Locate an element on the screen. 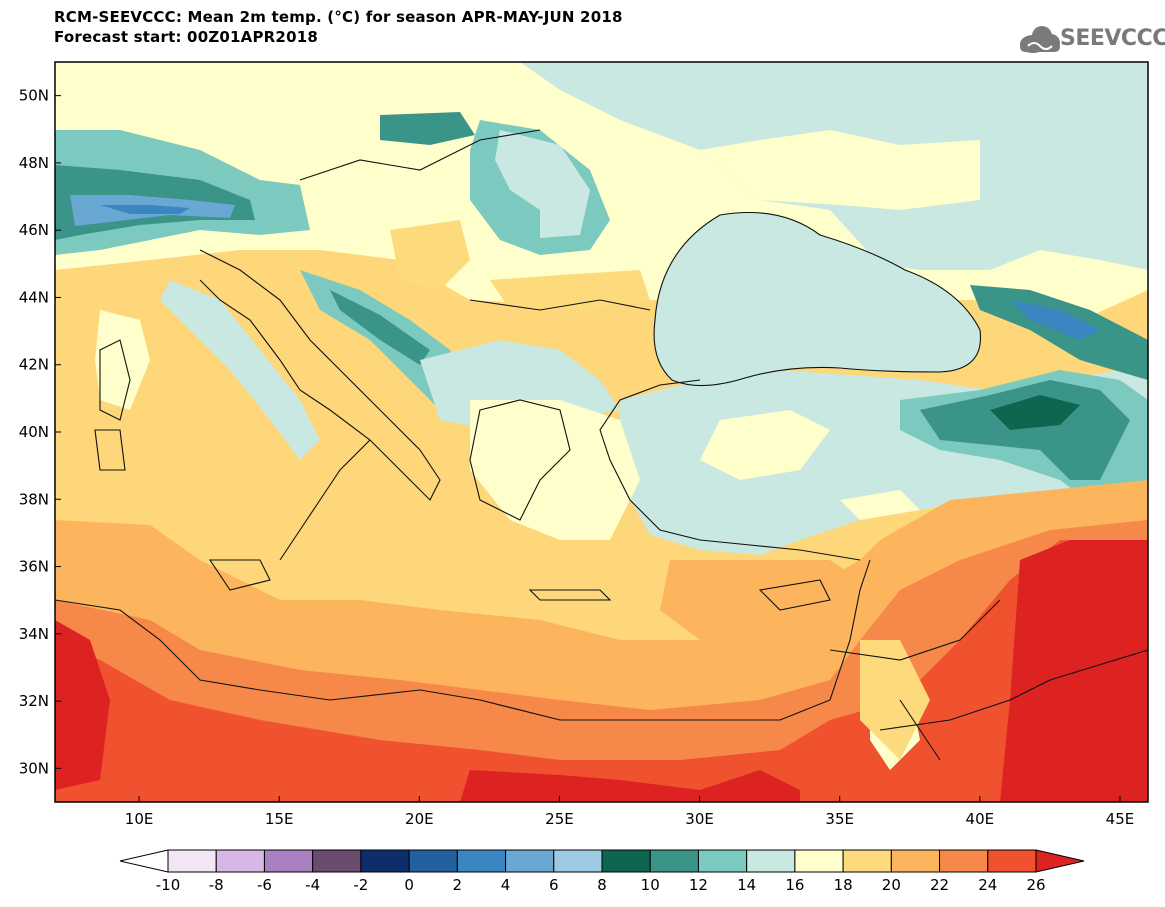 The image size is (1165, 907). lon-tick-label: 30E is located at coordinates (699, 819).